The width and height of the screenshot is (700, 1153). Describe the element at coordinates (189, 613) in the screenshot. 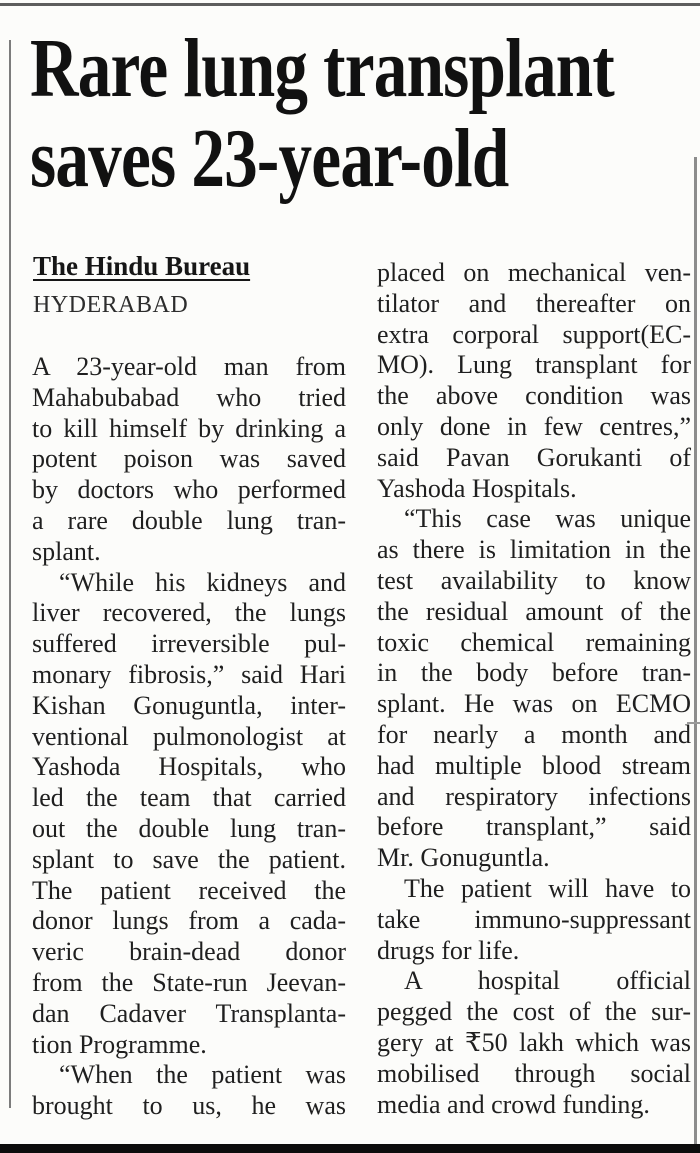

I see `body-line: liver recovered, the lungs` at that location.